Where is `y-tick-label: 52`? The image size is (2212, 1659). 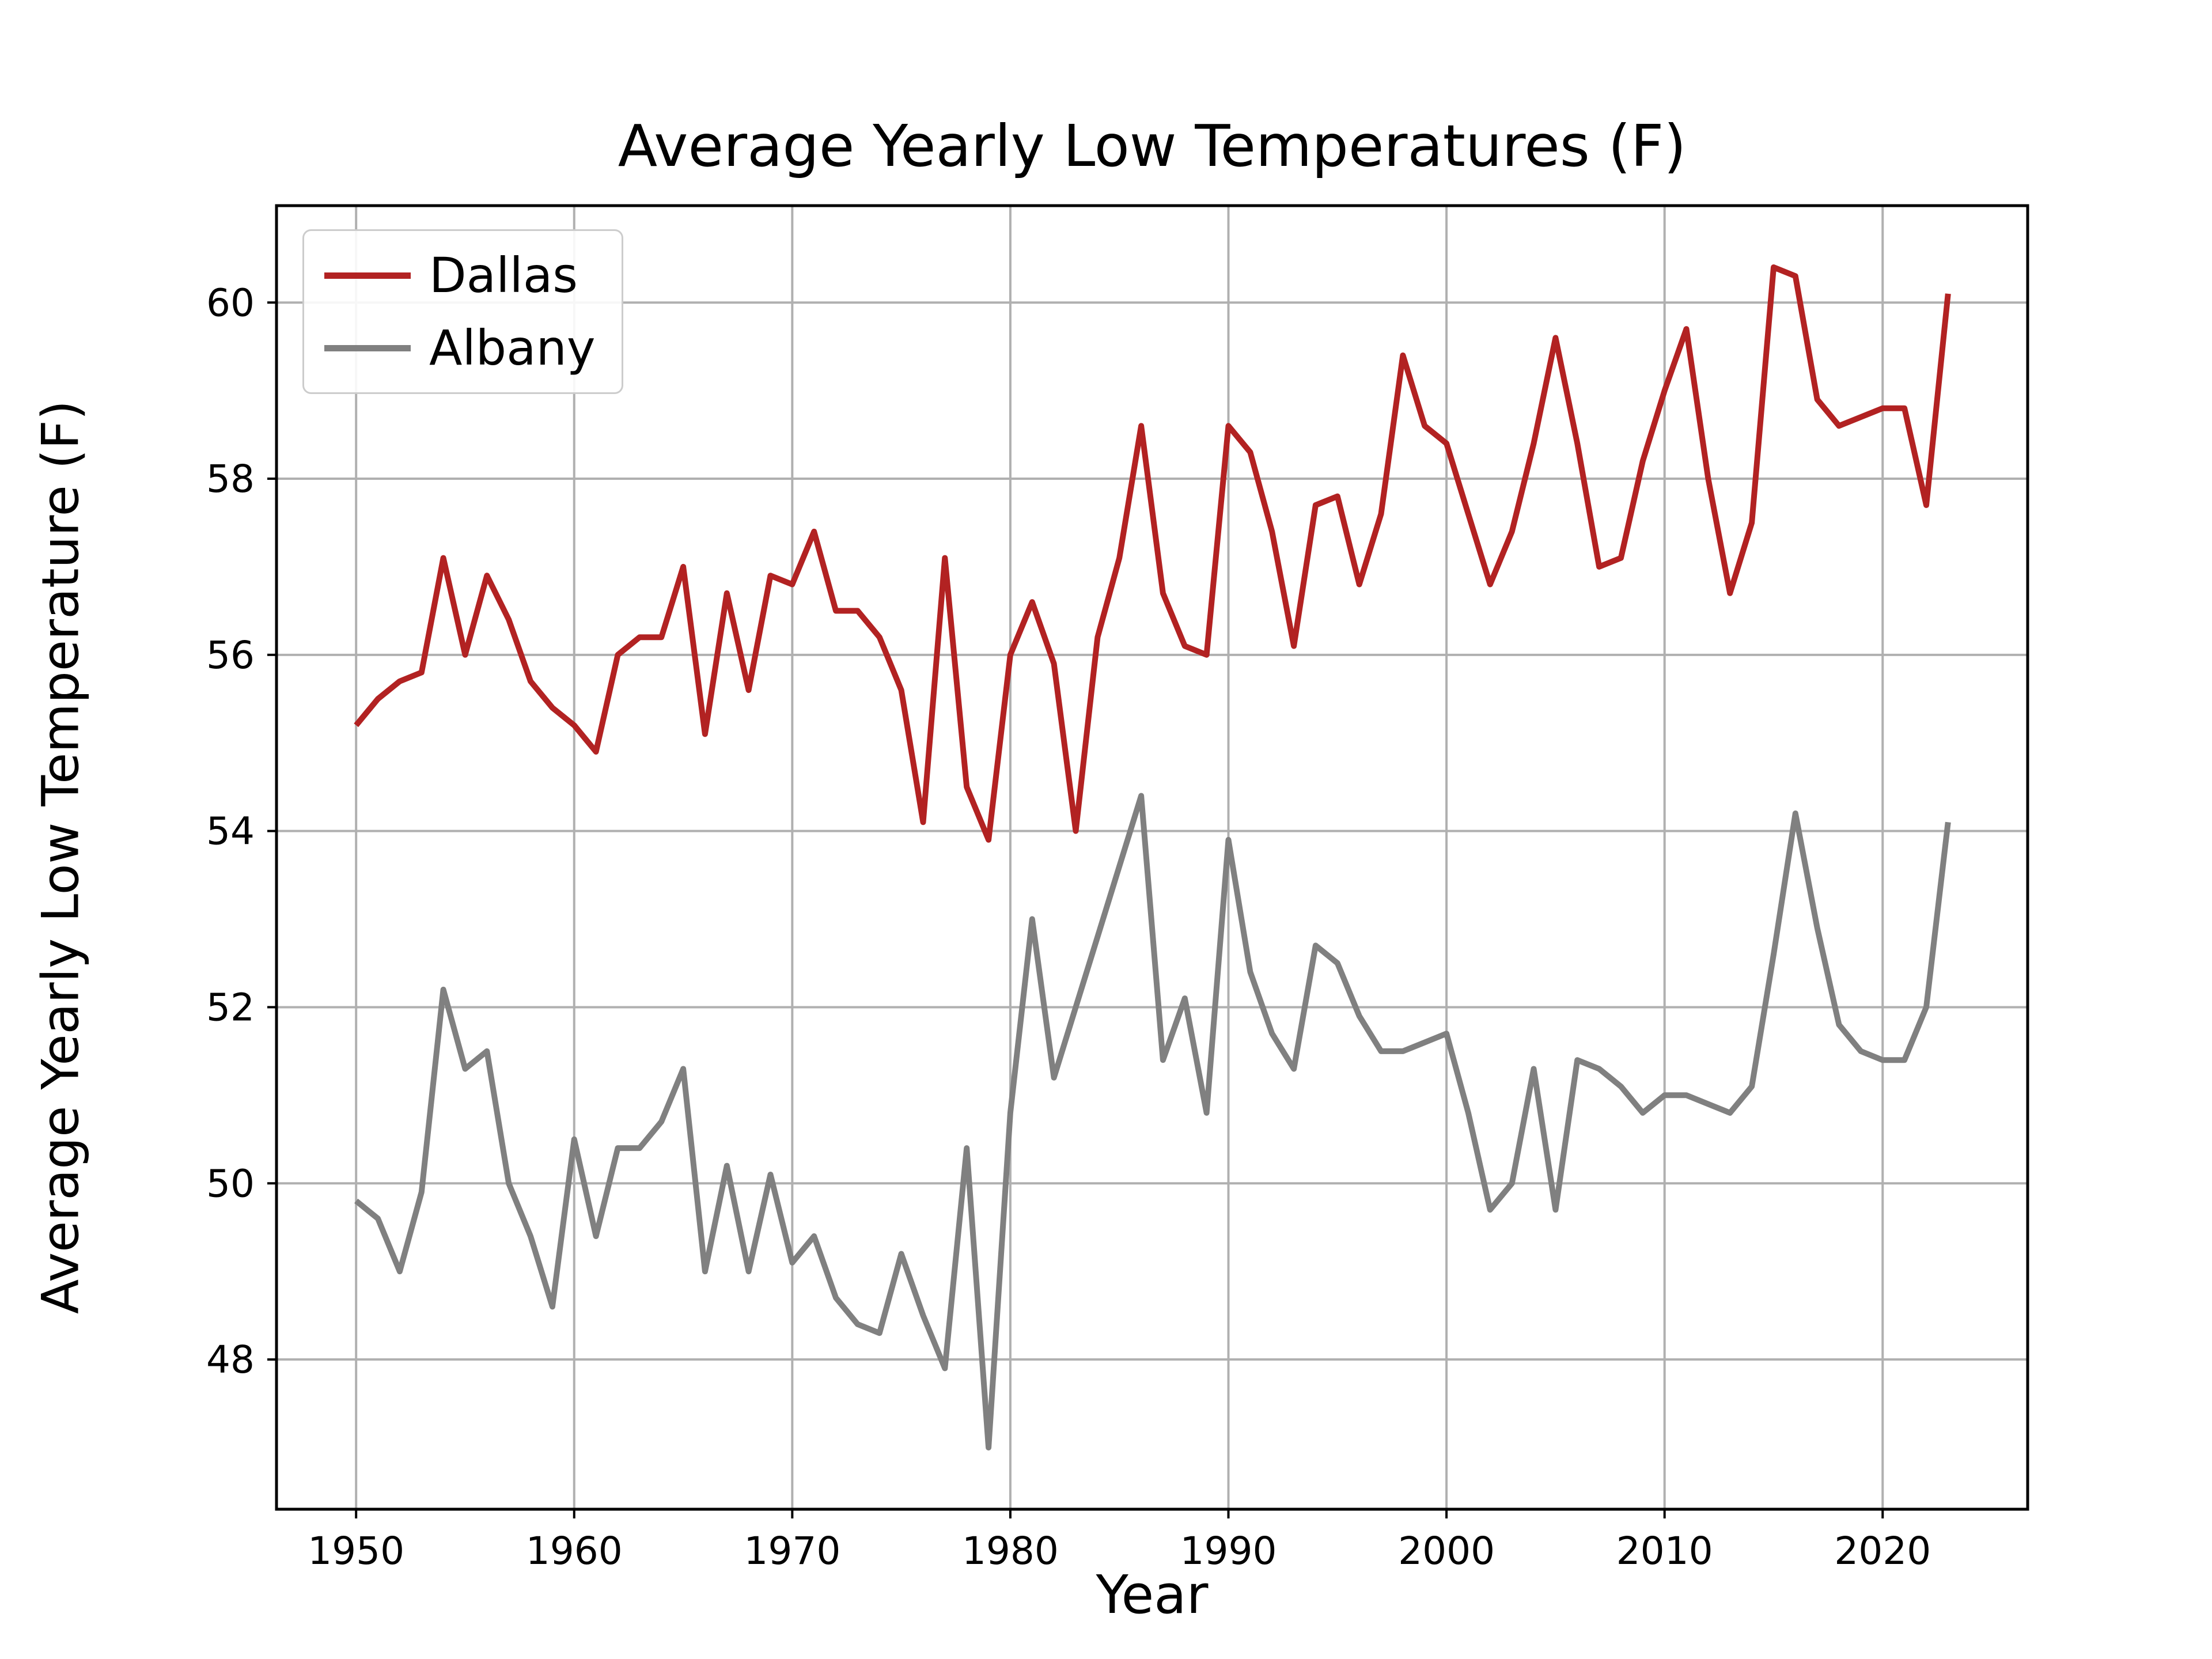 y-tick-label: 52 is located at coordinates (230, 1008).